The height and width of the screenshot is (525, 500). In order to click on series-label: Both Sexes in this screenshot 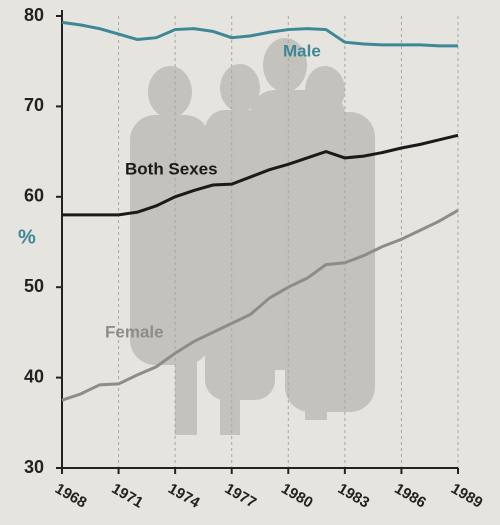, I will do `click(171, 168)`.